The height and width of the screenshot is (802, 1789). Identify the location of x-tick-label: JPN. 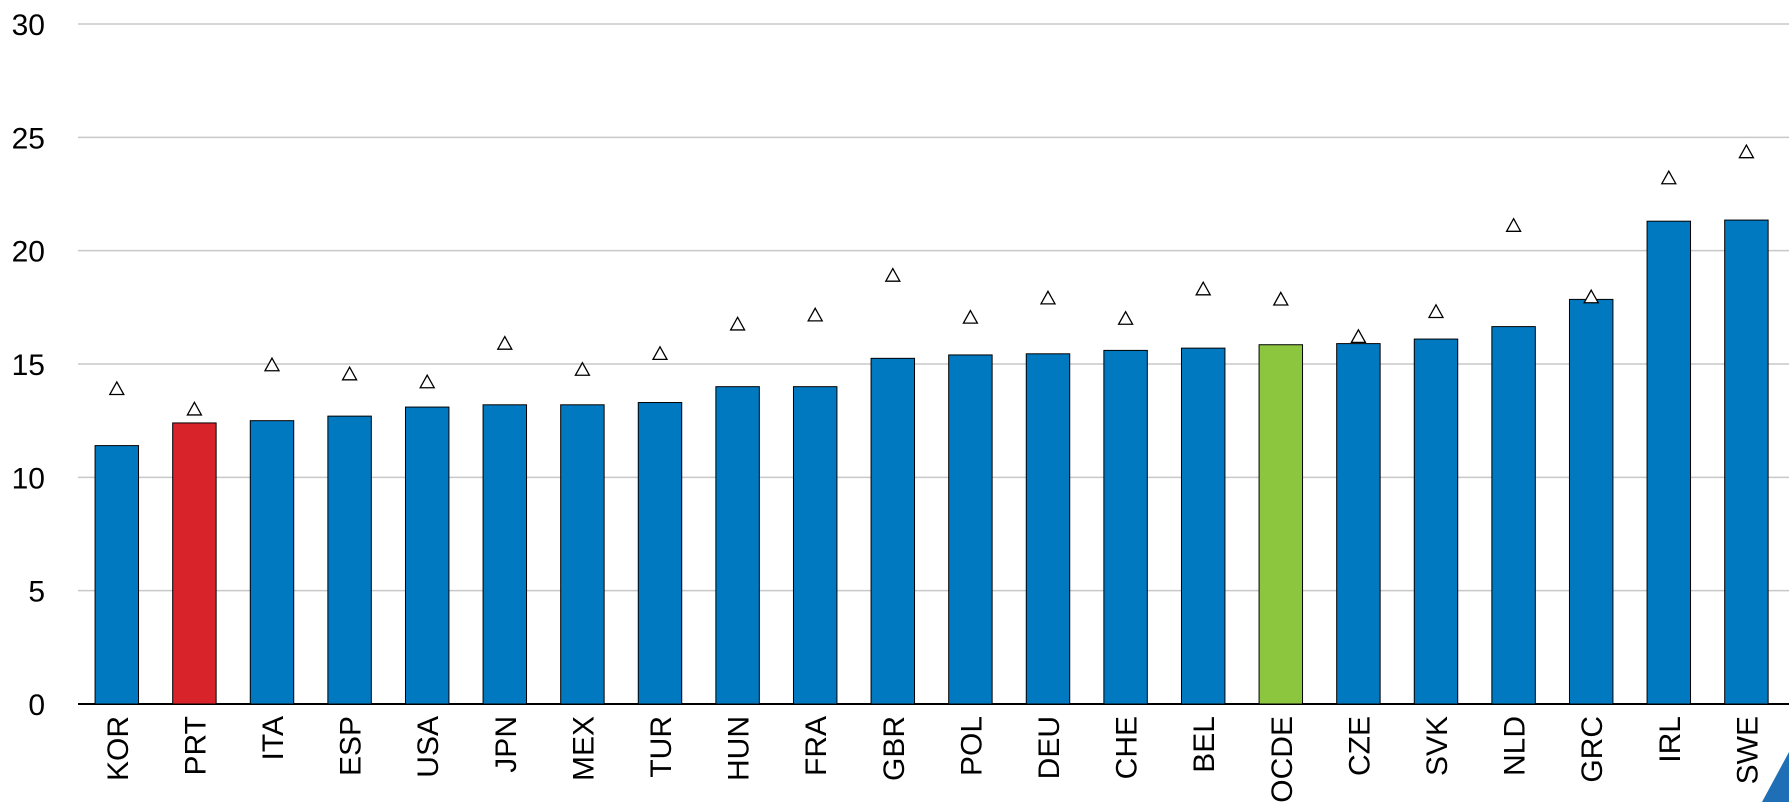
(506, 744).